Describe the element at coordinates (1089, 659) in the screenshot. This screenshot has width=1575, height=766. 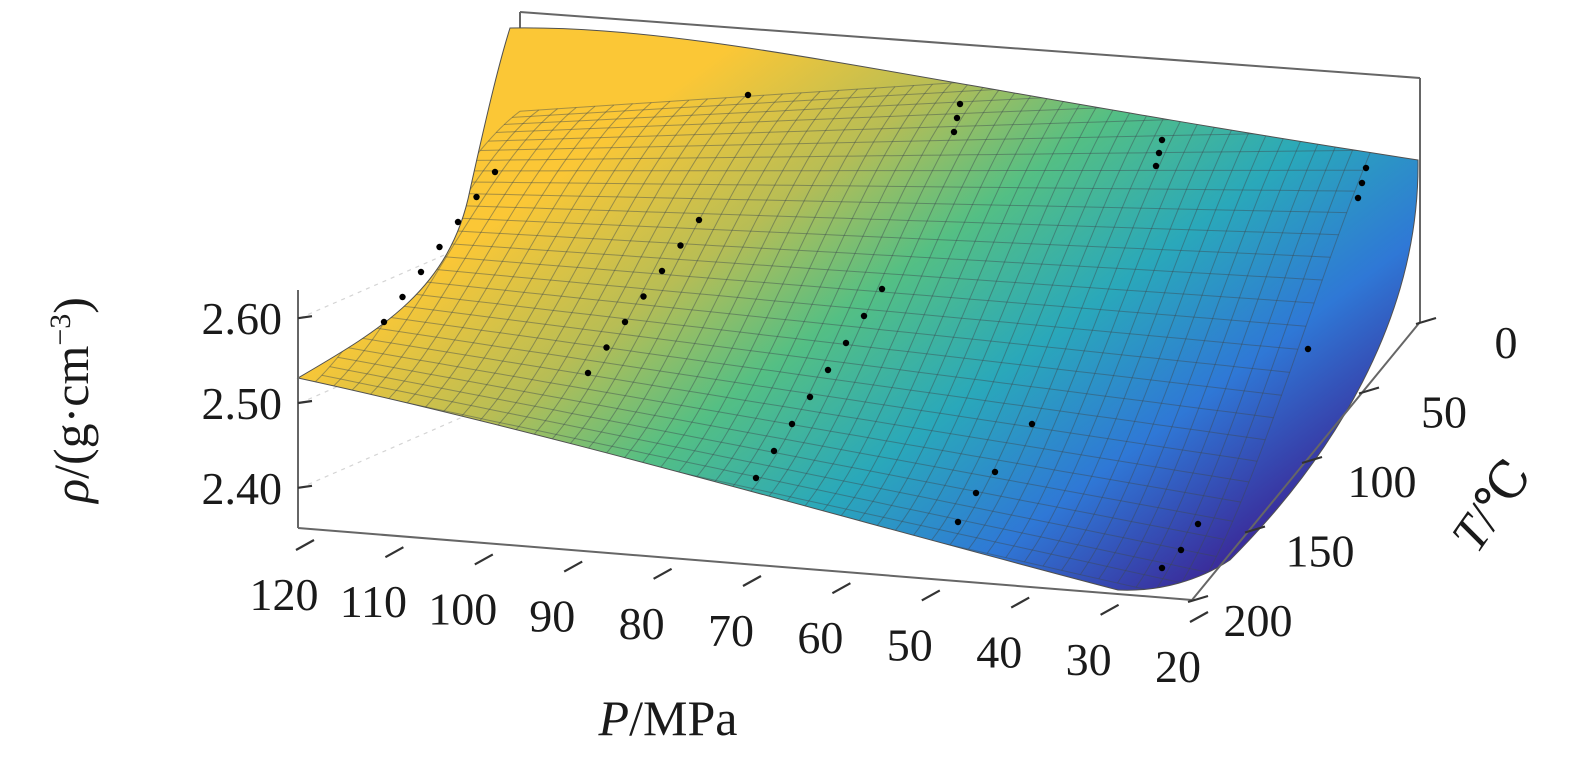
I see `x-tick-label: 30` at that location.